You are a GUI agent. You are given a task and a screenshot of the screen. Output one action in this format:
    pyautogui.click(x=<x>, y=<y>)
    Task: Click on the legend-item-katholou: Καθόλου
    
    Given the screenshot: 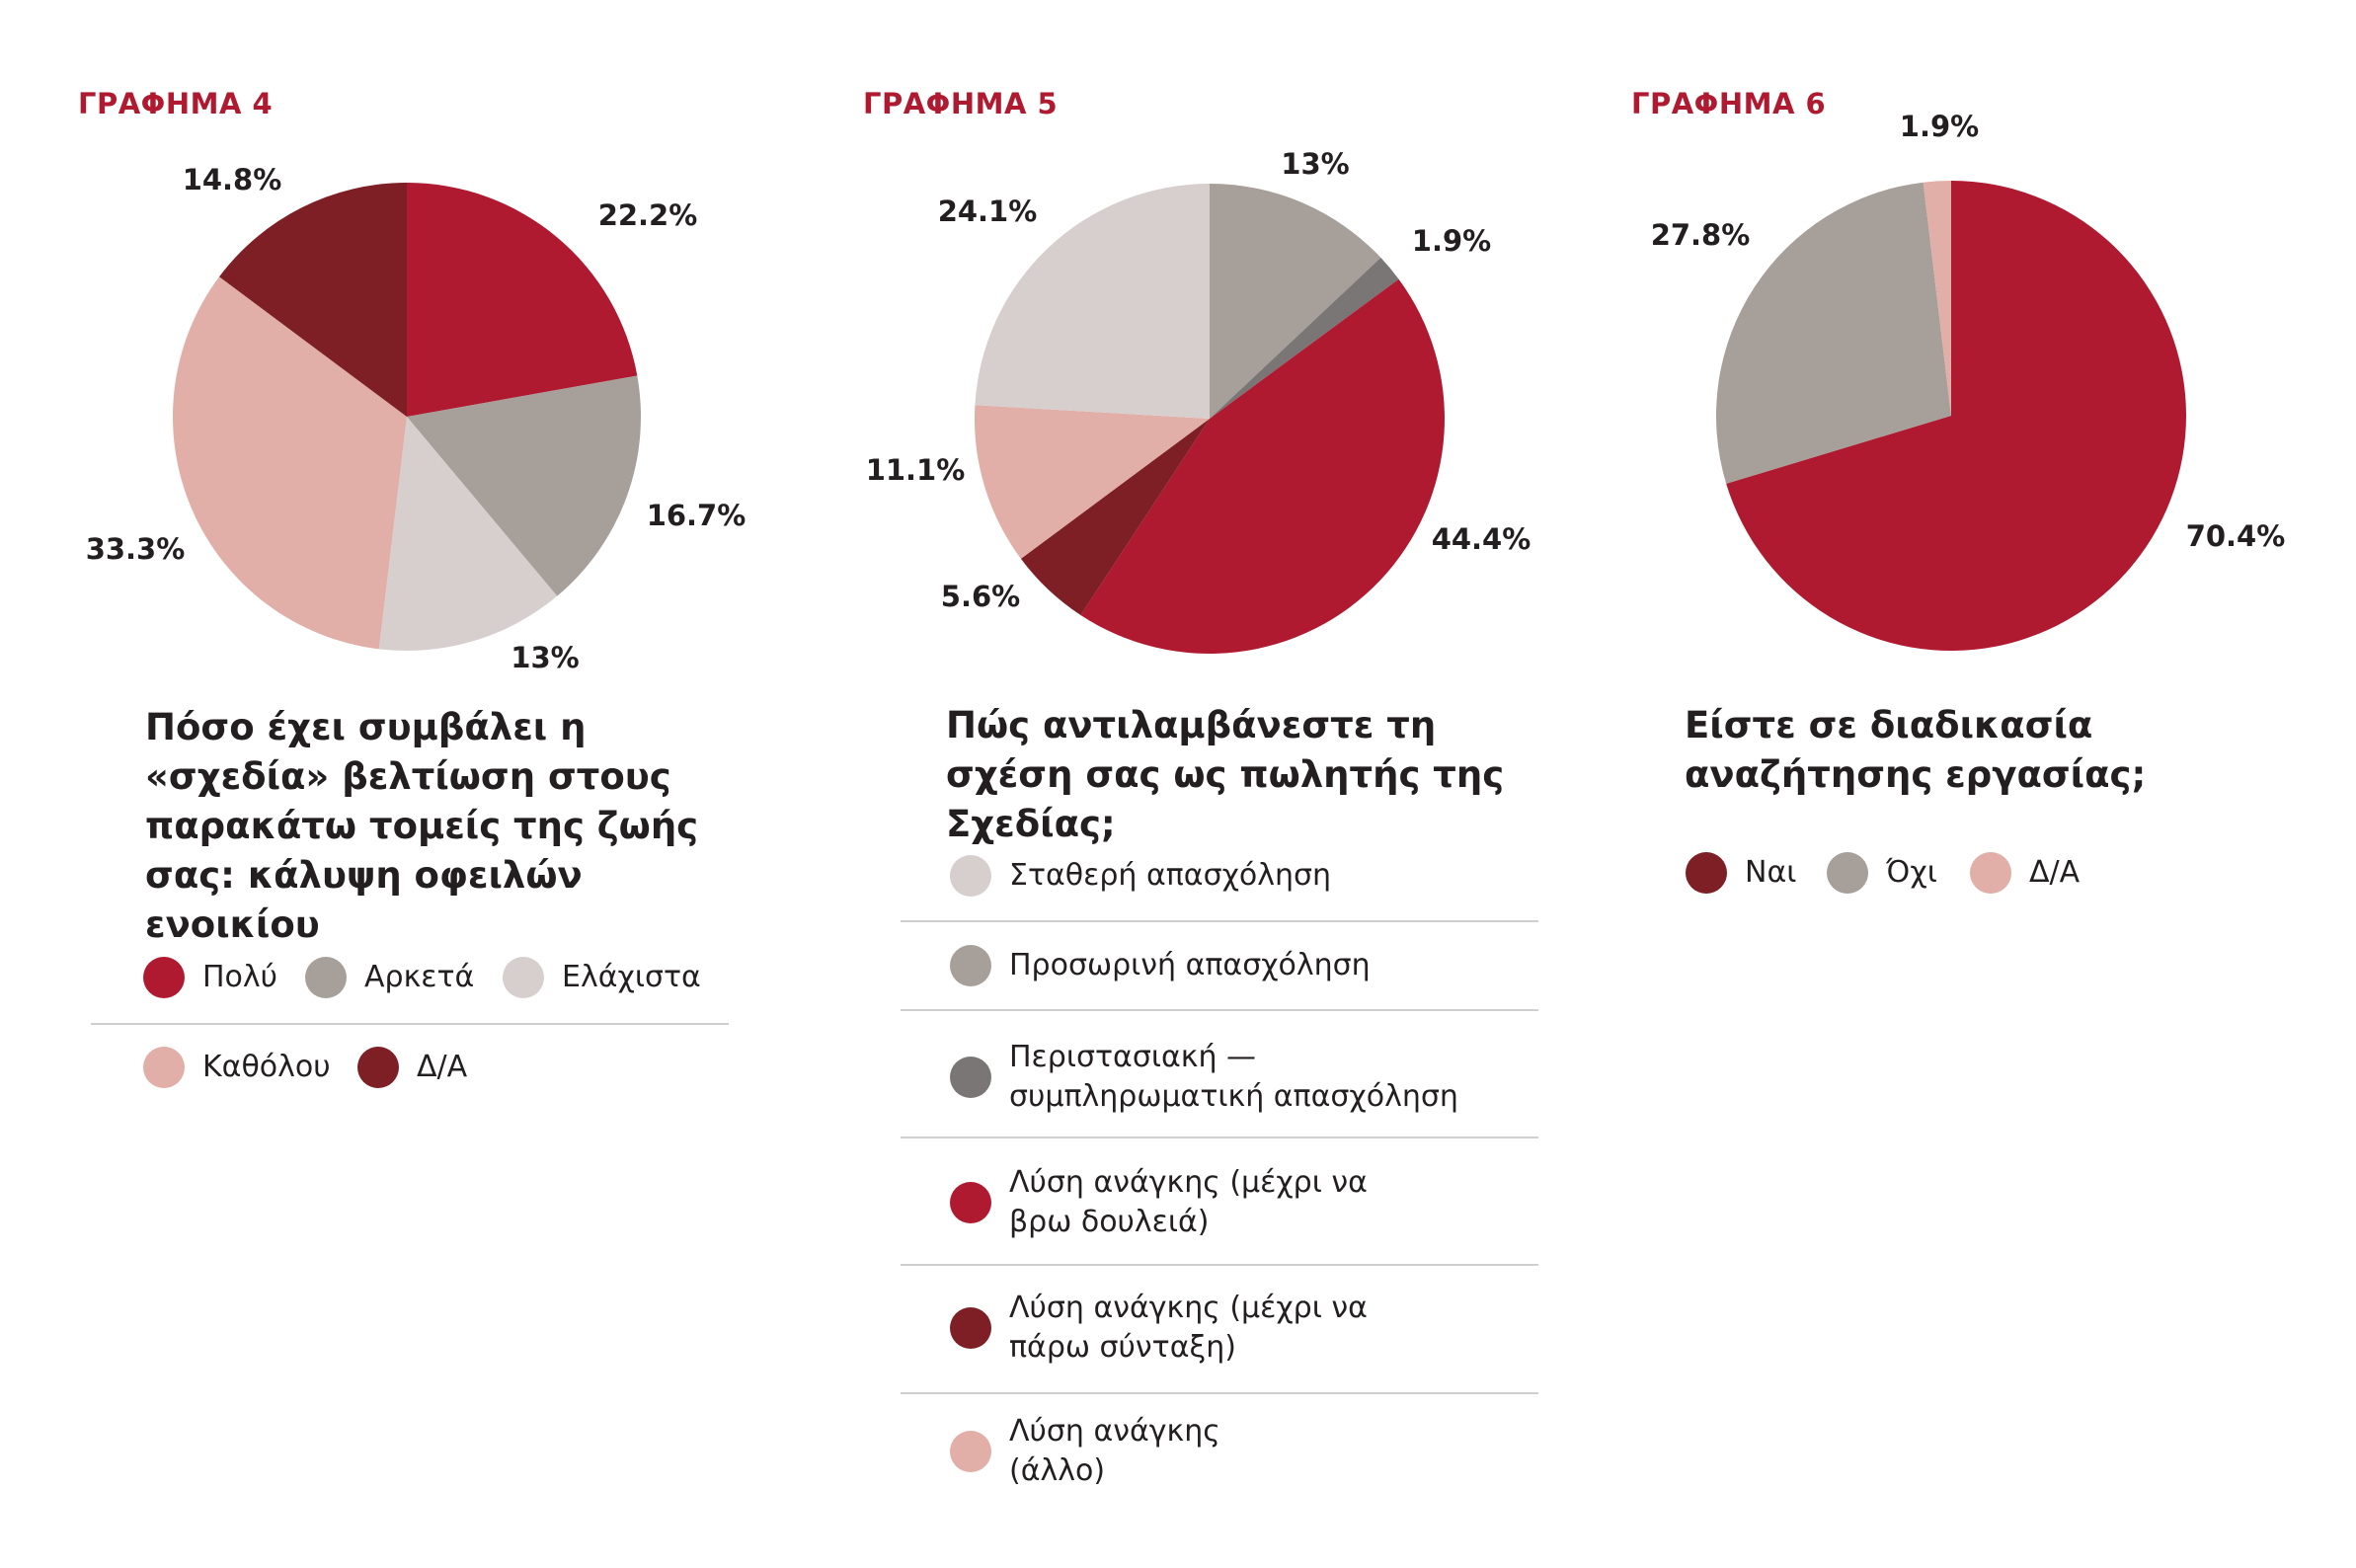 What is the action you would take?
    pyautogui.click(x=237, y=1067)
    